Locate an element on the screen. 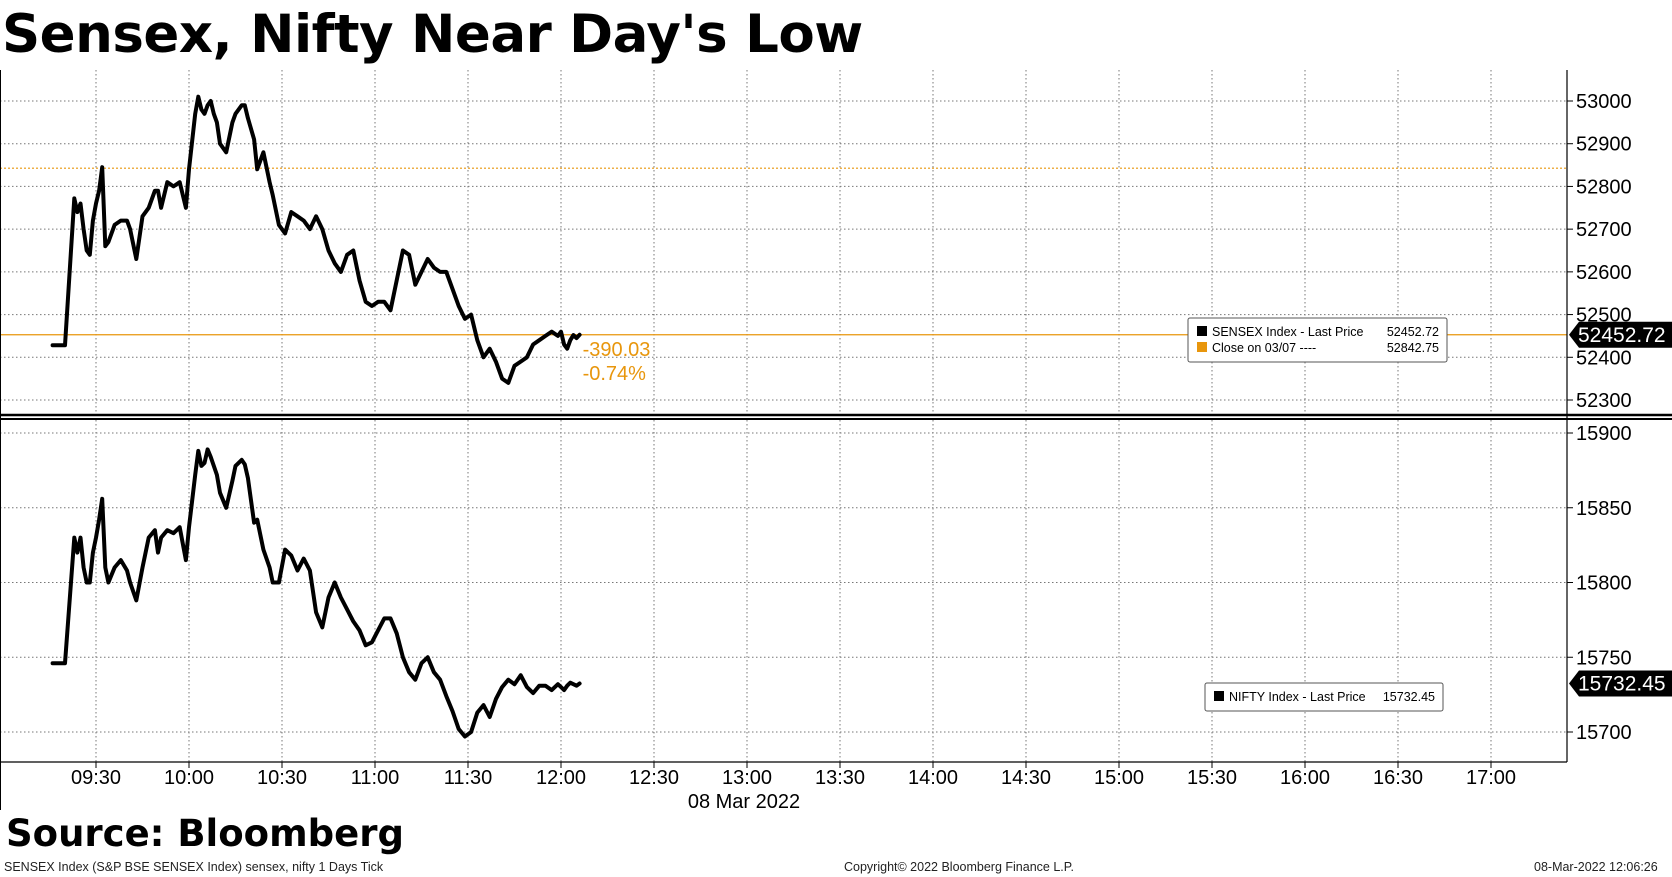 The height and width of the screenshot is (877, 1672). last-value-tag: 52452.72 is located at coordinates (1620, 335).